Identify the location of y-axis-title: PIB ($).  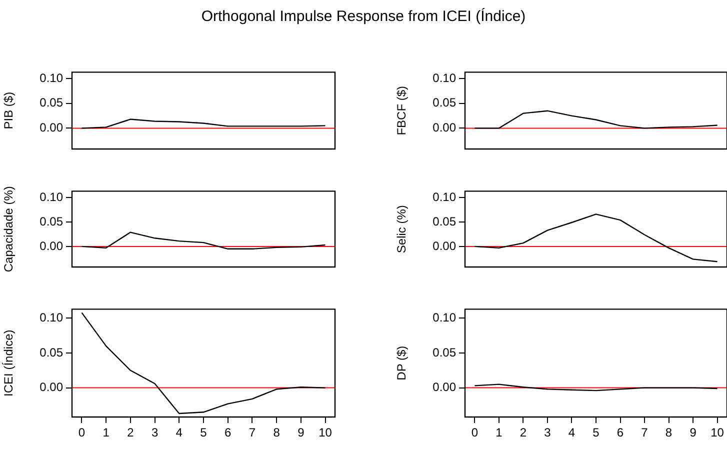
(9, 111).